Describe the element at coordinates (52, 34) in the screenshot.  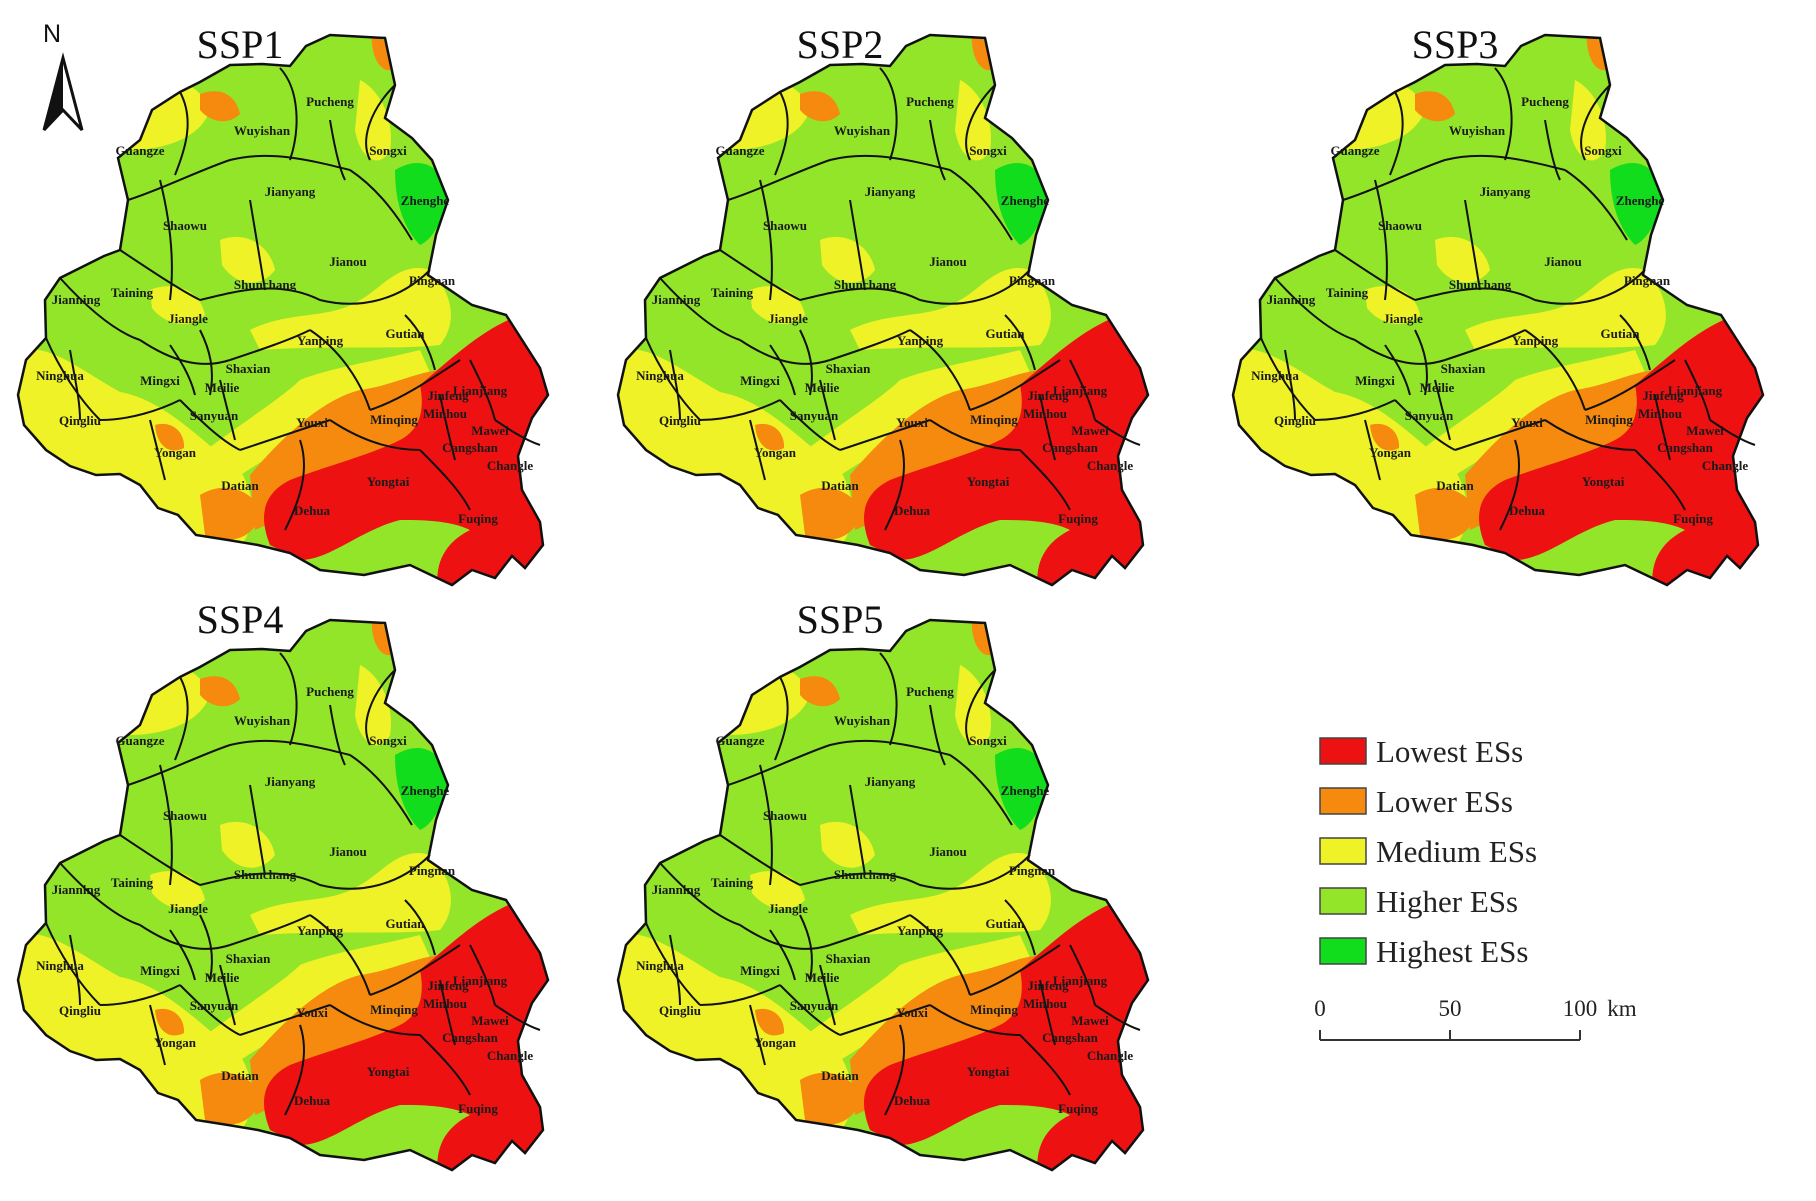
I see `north-label: N` at that location.